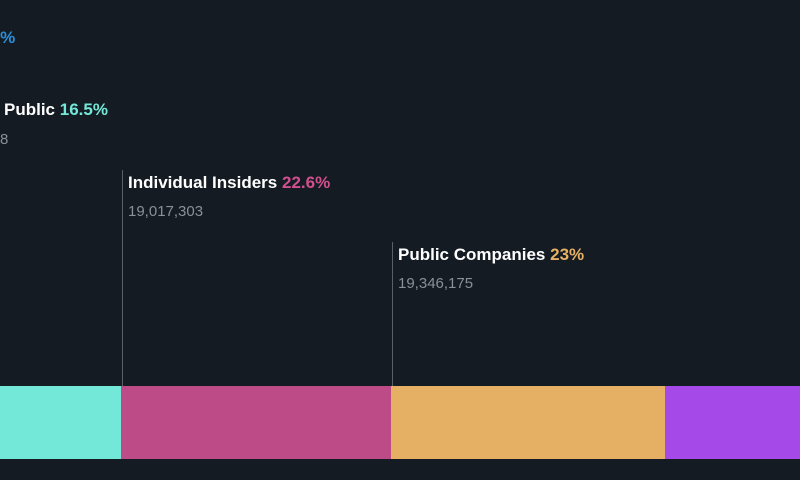  What do you see at coordinates (732, 422) in the screenshot?
I see `bar-segment-purple` at bounding box center [732, 422].